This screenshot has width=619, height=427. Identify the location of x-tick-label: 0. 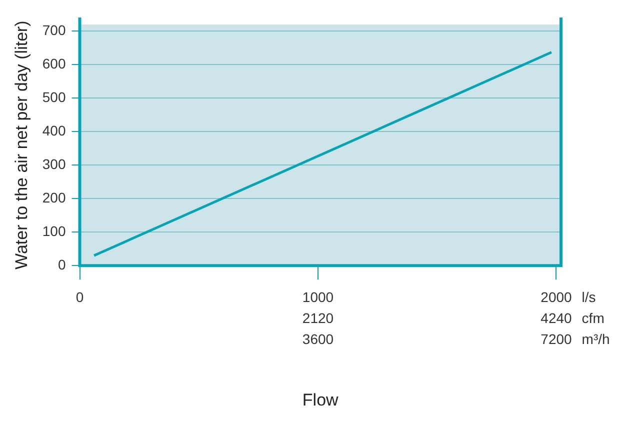
(80, 296).